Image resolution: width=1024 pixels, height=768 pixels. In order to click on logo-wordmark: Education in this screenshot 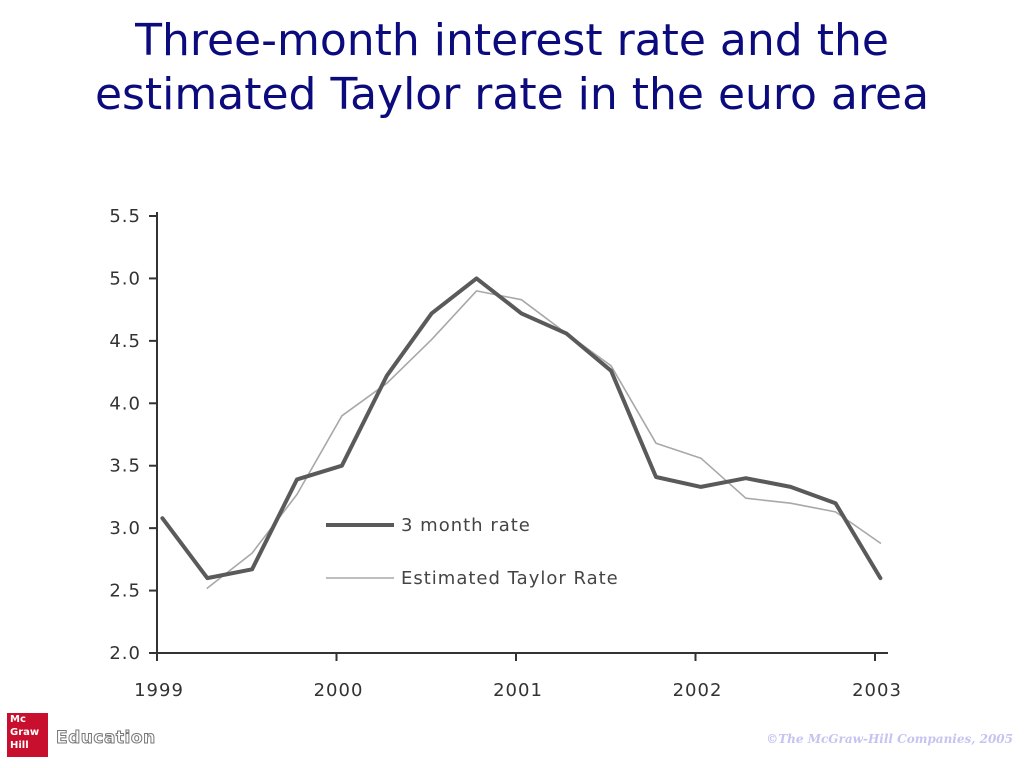, I will do `click(106, 738)`.